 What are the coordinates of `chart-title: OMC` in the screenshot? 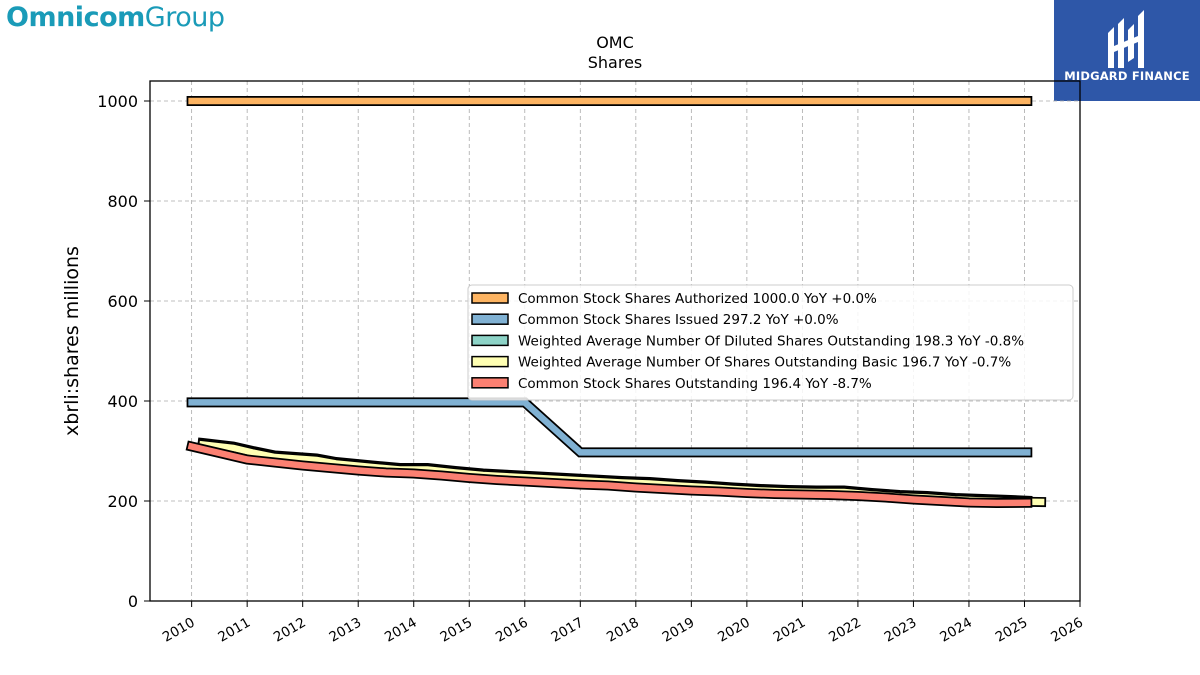 It's located at (615, 42).